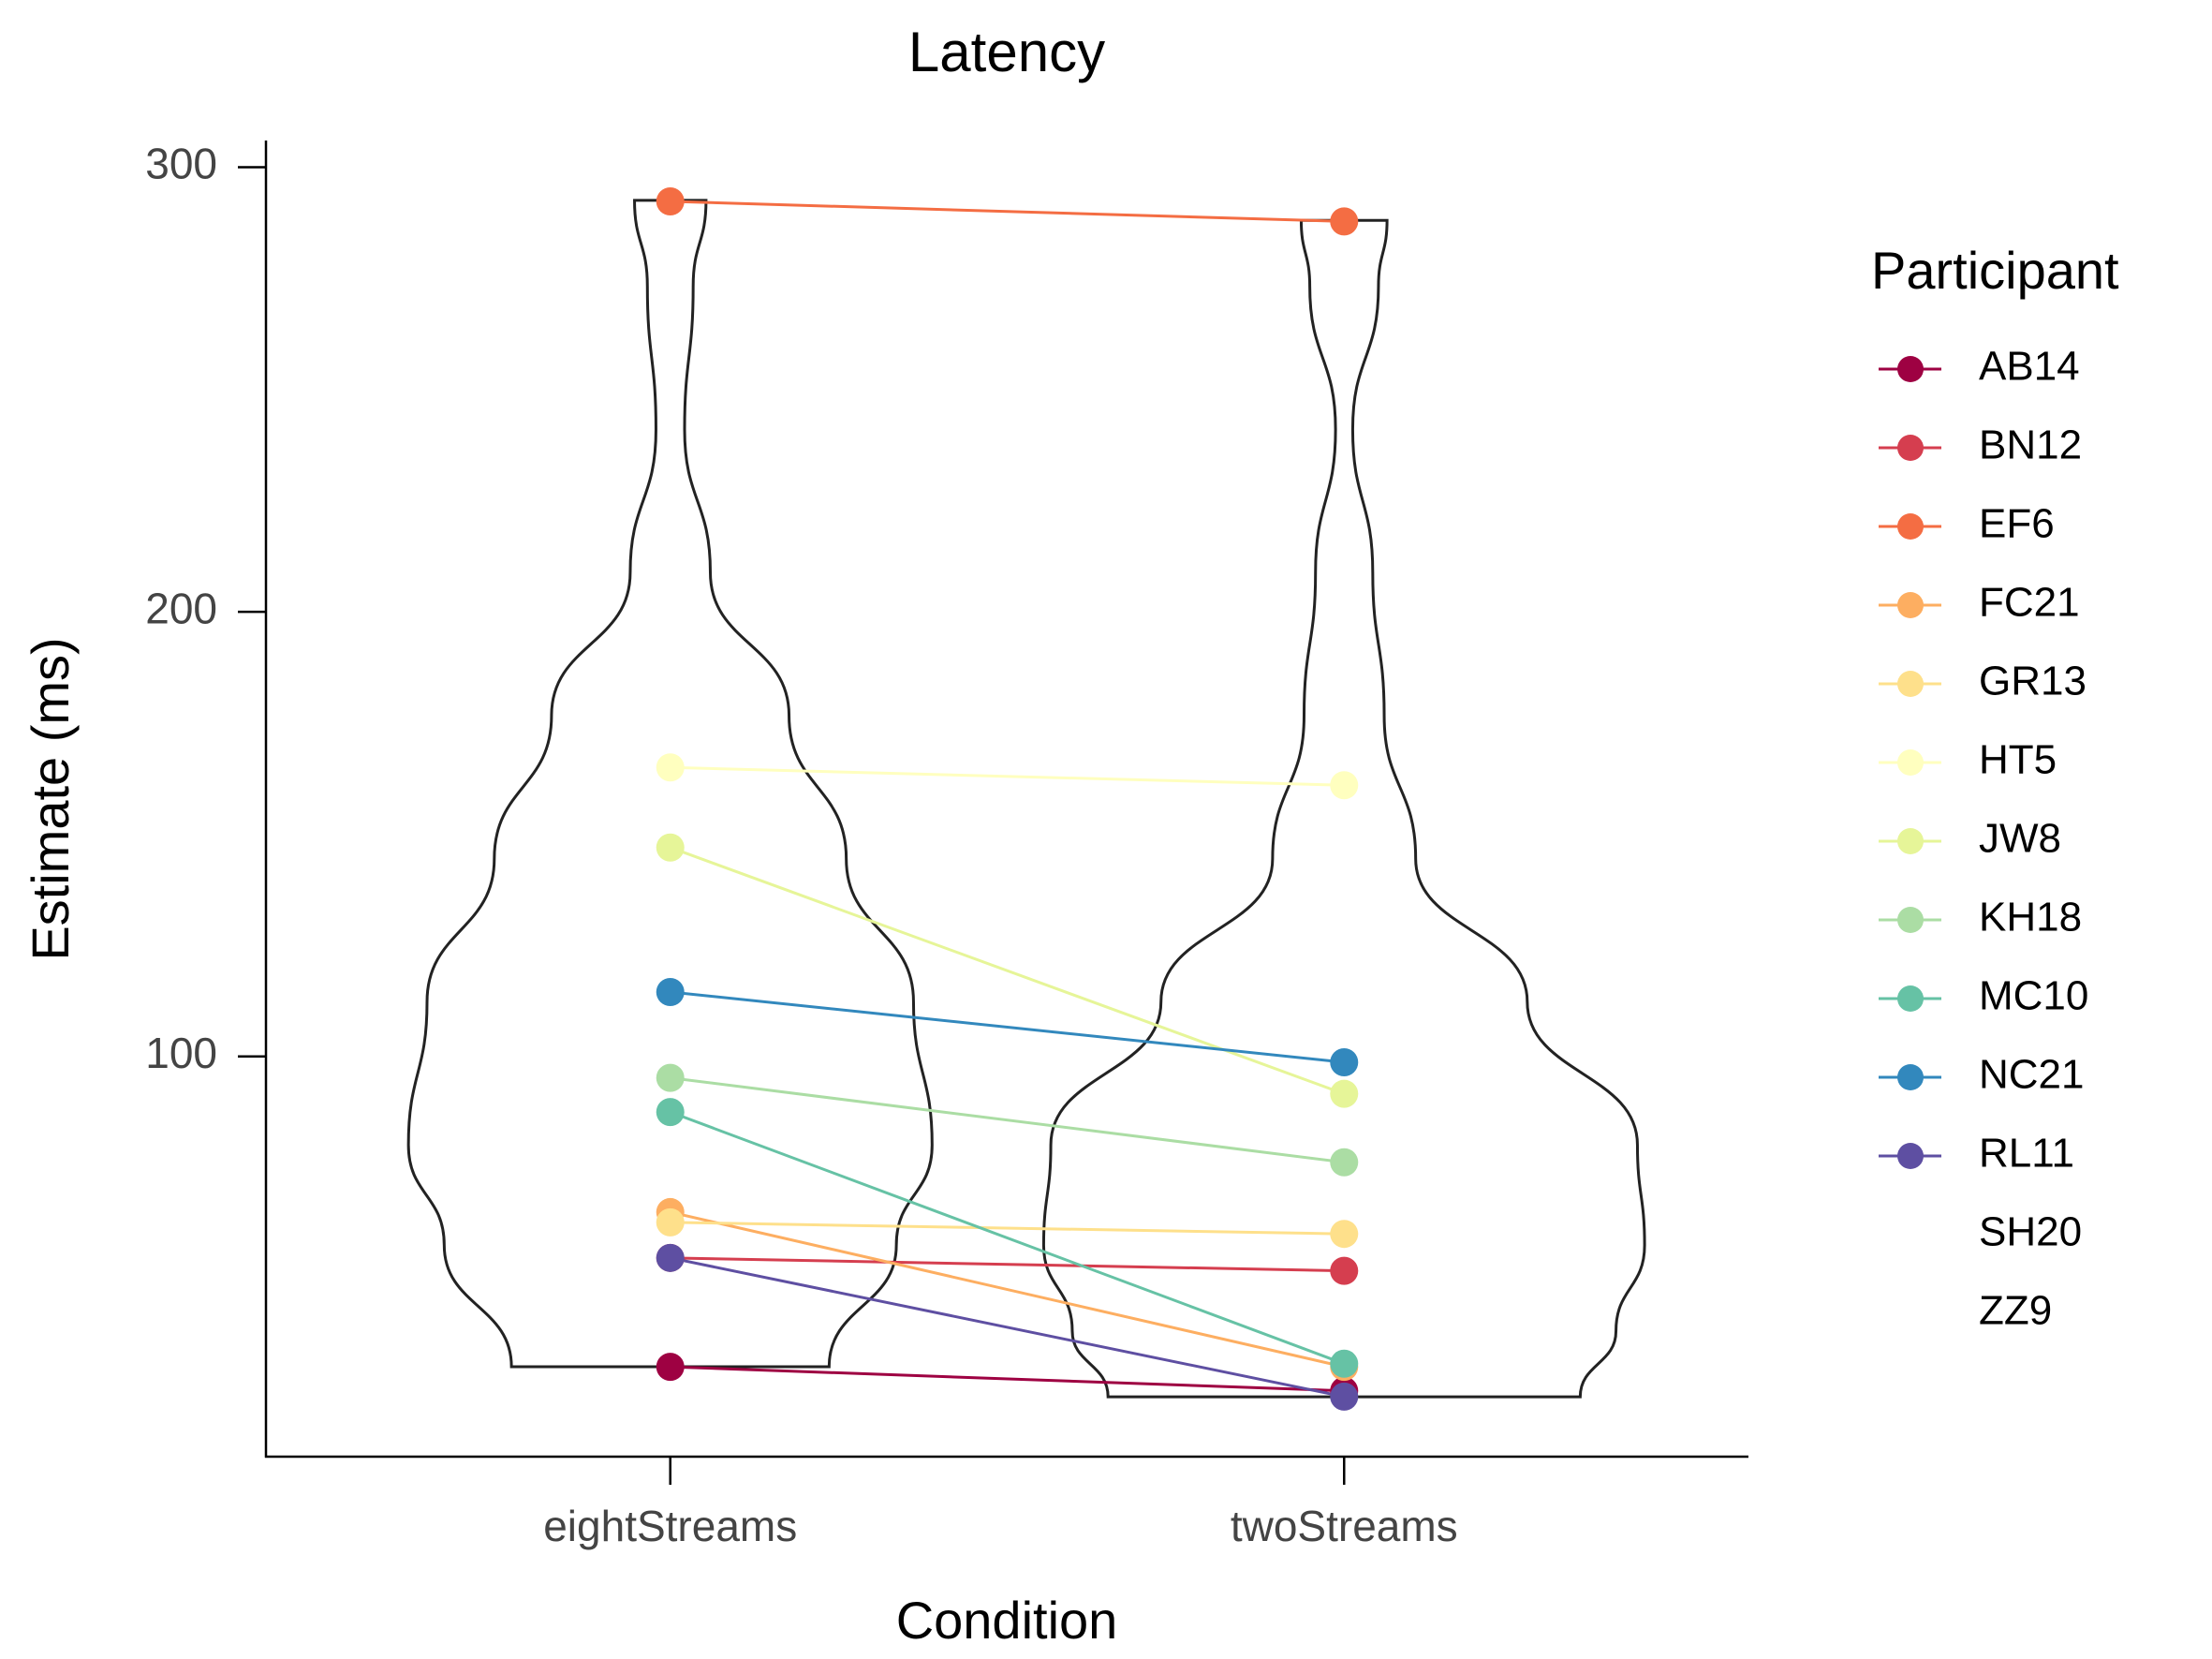 Image resolution: width=2212 pixels, height=1659 pixels. What do you see at coordinates (181, 1053) in the screenshot?
I see `y-tick-label: 100` at bounding box center [181, 1053].